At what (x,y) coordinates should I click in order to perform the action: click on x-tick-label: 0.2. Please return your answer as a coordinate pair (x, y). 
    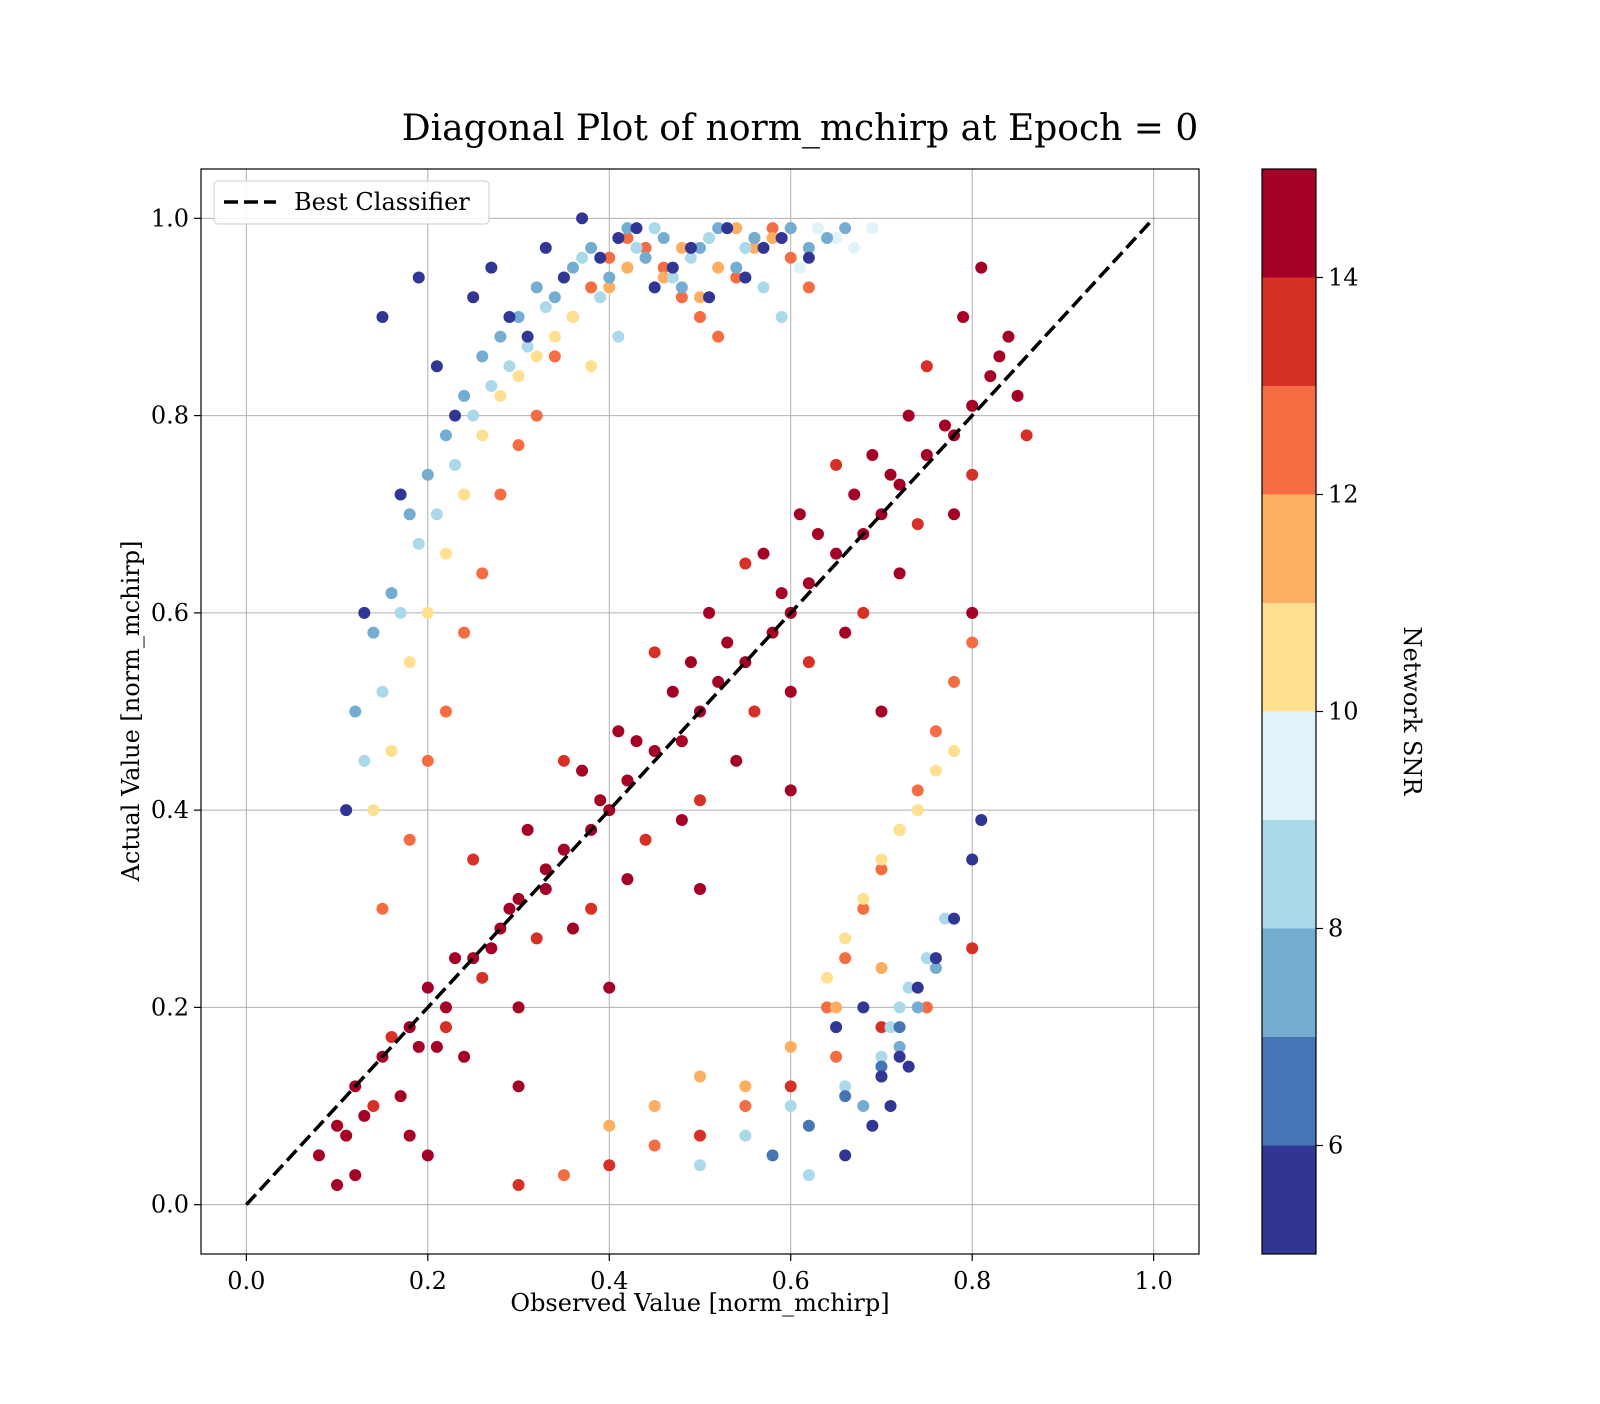
    Looking at the image, I should click on (428, 1281).